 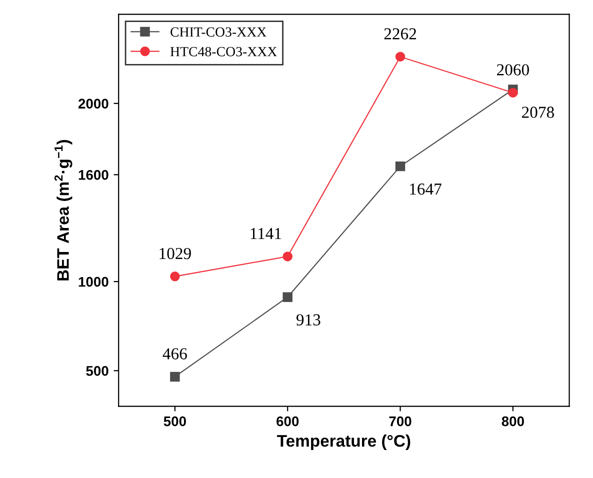 I want to click on x-tick-label: 700, so click(x=400, y=421).